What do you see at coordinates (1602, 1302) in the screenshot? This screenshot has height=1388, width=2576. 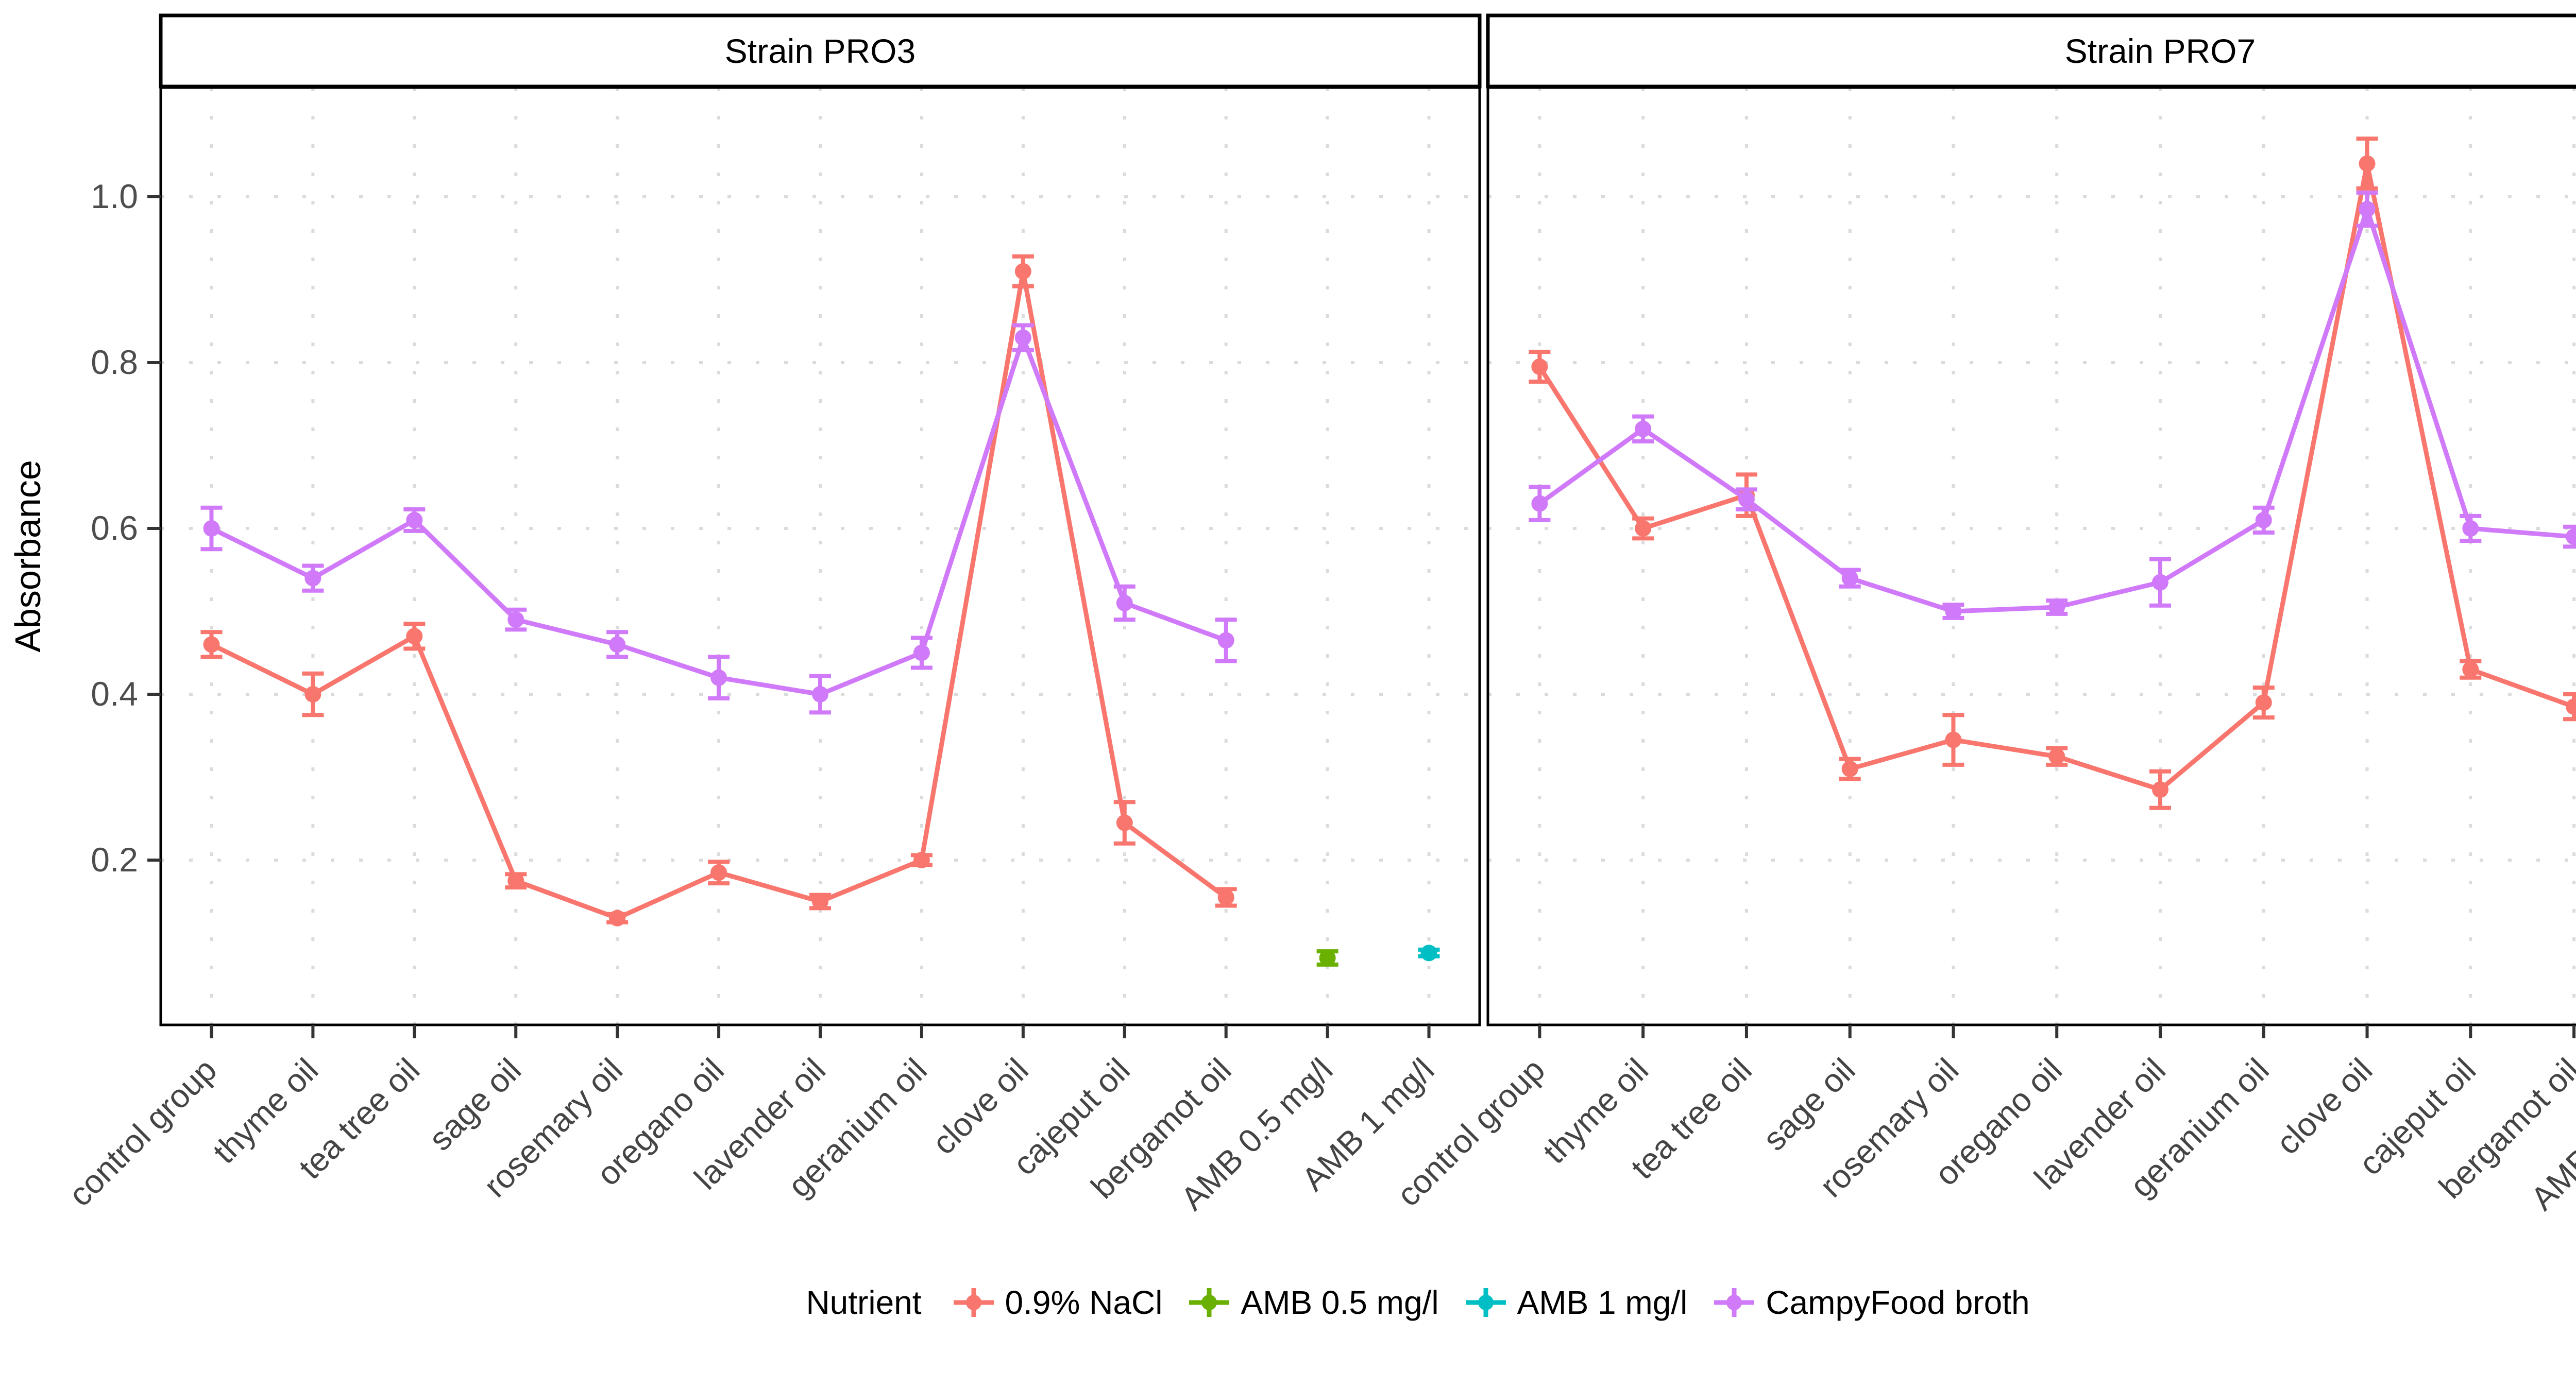 I see `legend-item-label: AMB 1 mg/l` at bounding box center [1602, 1302].